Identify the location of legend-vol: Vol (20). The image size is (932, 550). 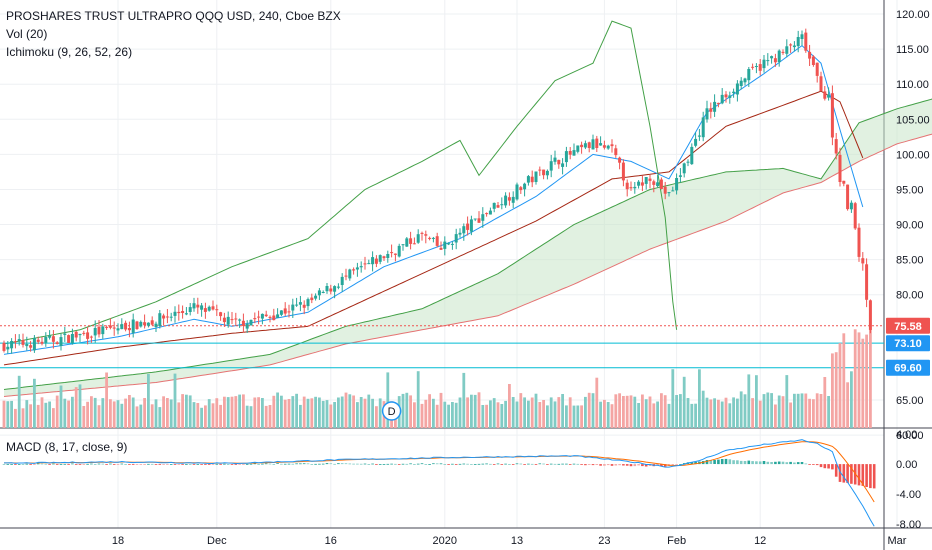
(27, 34).